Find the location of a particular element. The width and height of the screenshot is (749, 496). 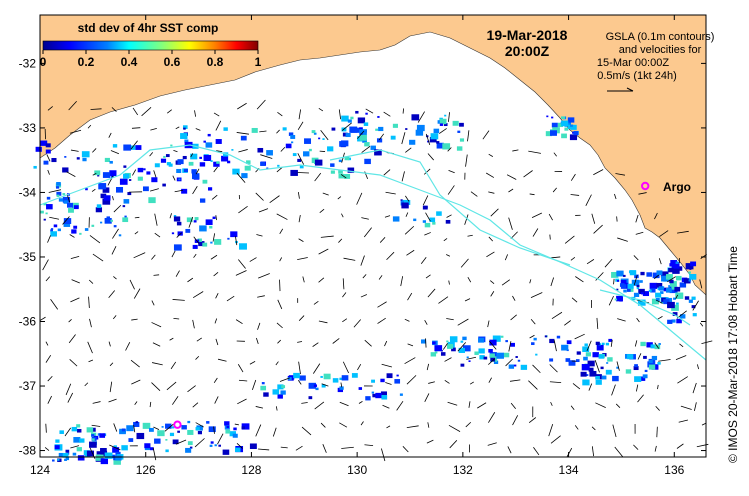

colorbar-tick-label: 0.4 is located at coordinates (129, 62).